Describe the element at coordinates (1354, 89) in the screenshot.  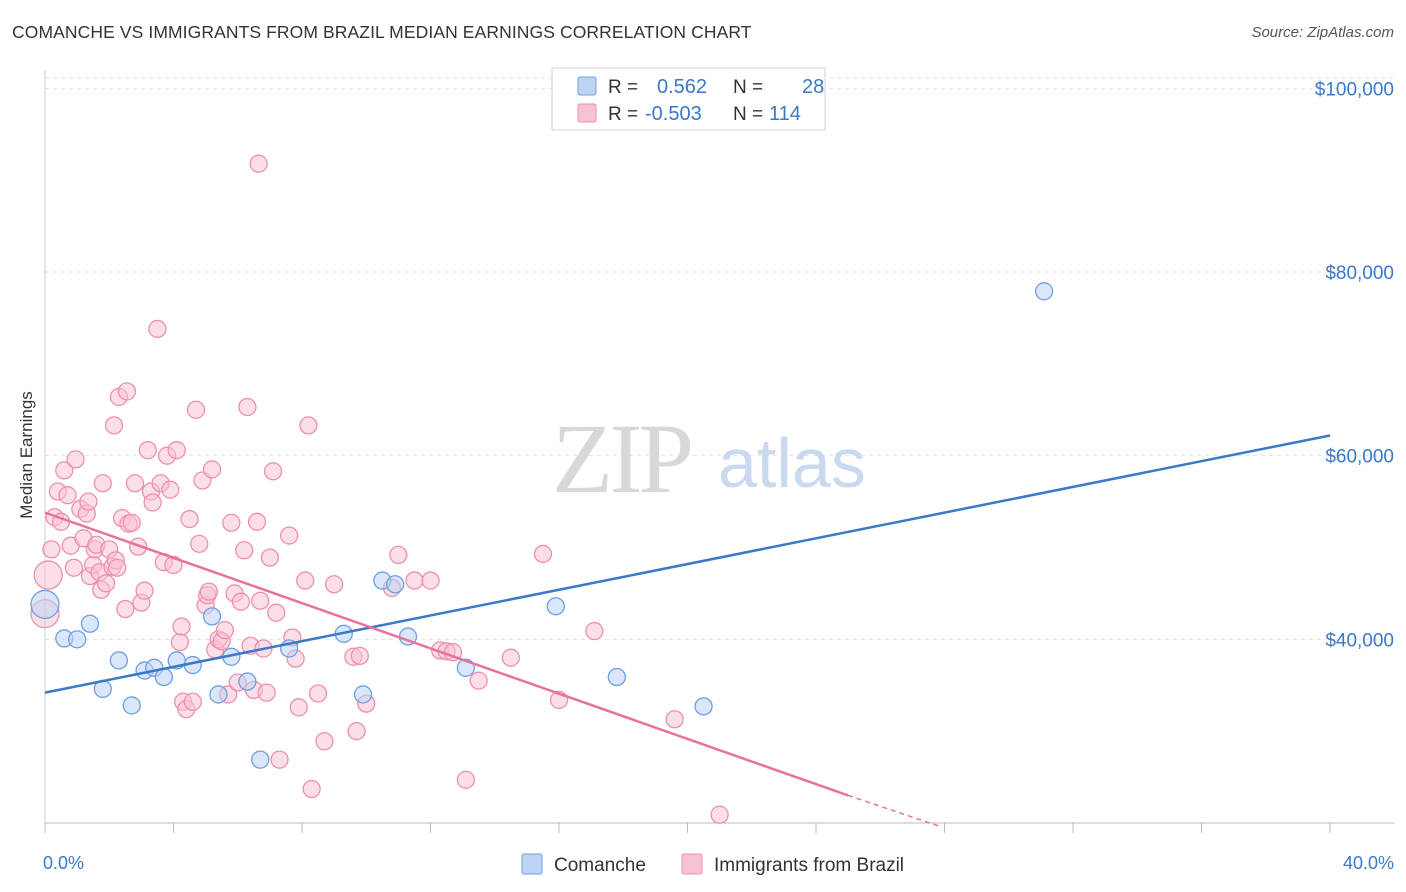
I see `y-tick-label: $100,000` at that location.